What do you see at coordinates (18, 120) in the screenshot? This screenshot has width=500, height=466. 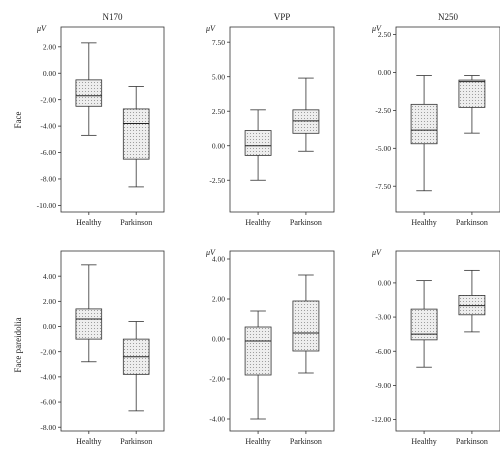 I see `row-label-face: Face` at bounding box center [18, 120].